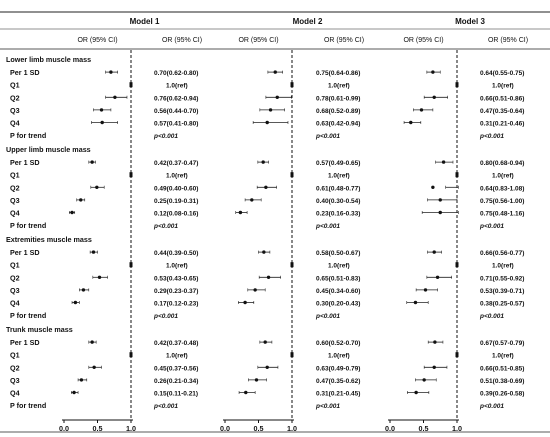 Image resolution: width=550 pixels, height=437 pixels. I want to click on or-ci-text: 0.78(0.61-0.99), so click(338, 98).